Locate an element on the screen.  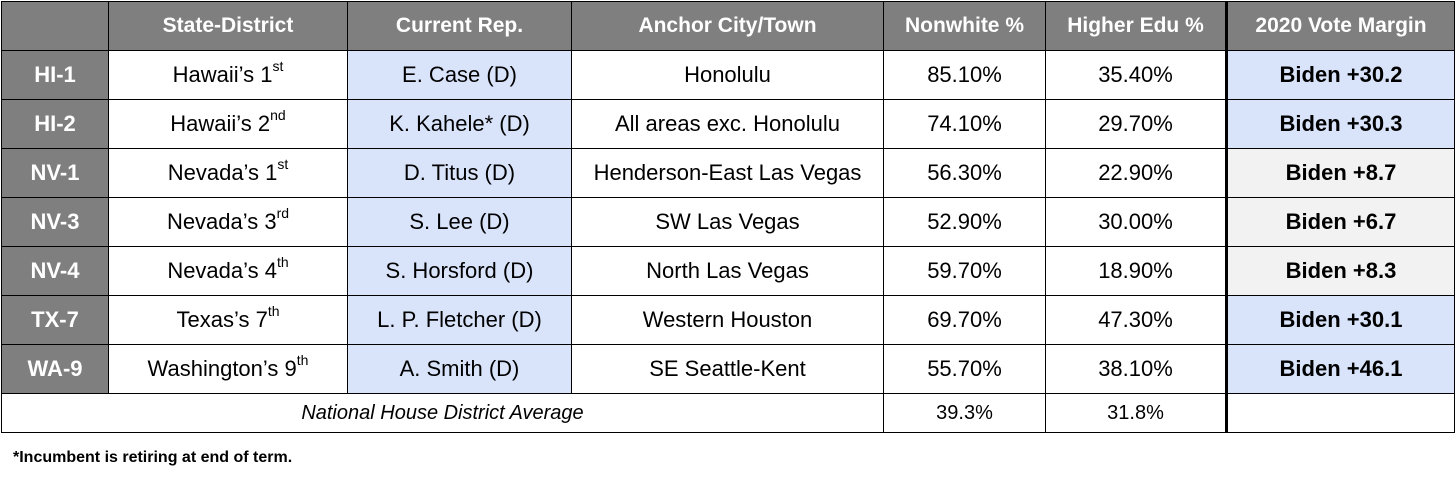
district-name-cell: Nevada’s 1st is located at coordinates (228, 173).